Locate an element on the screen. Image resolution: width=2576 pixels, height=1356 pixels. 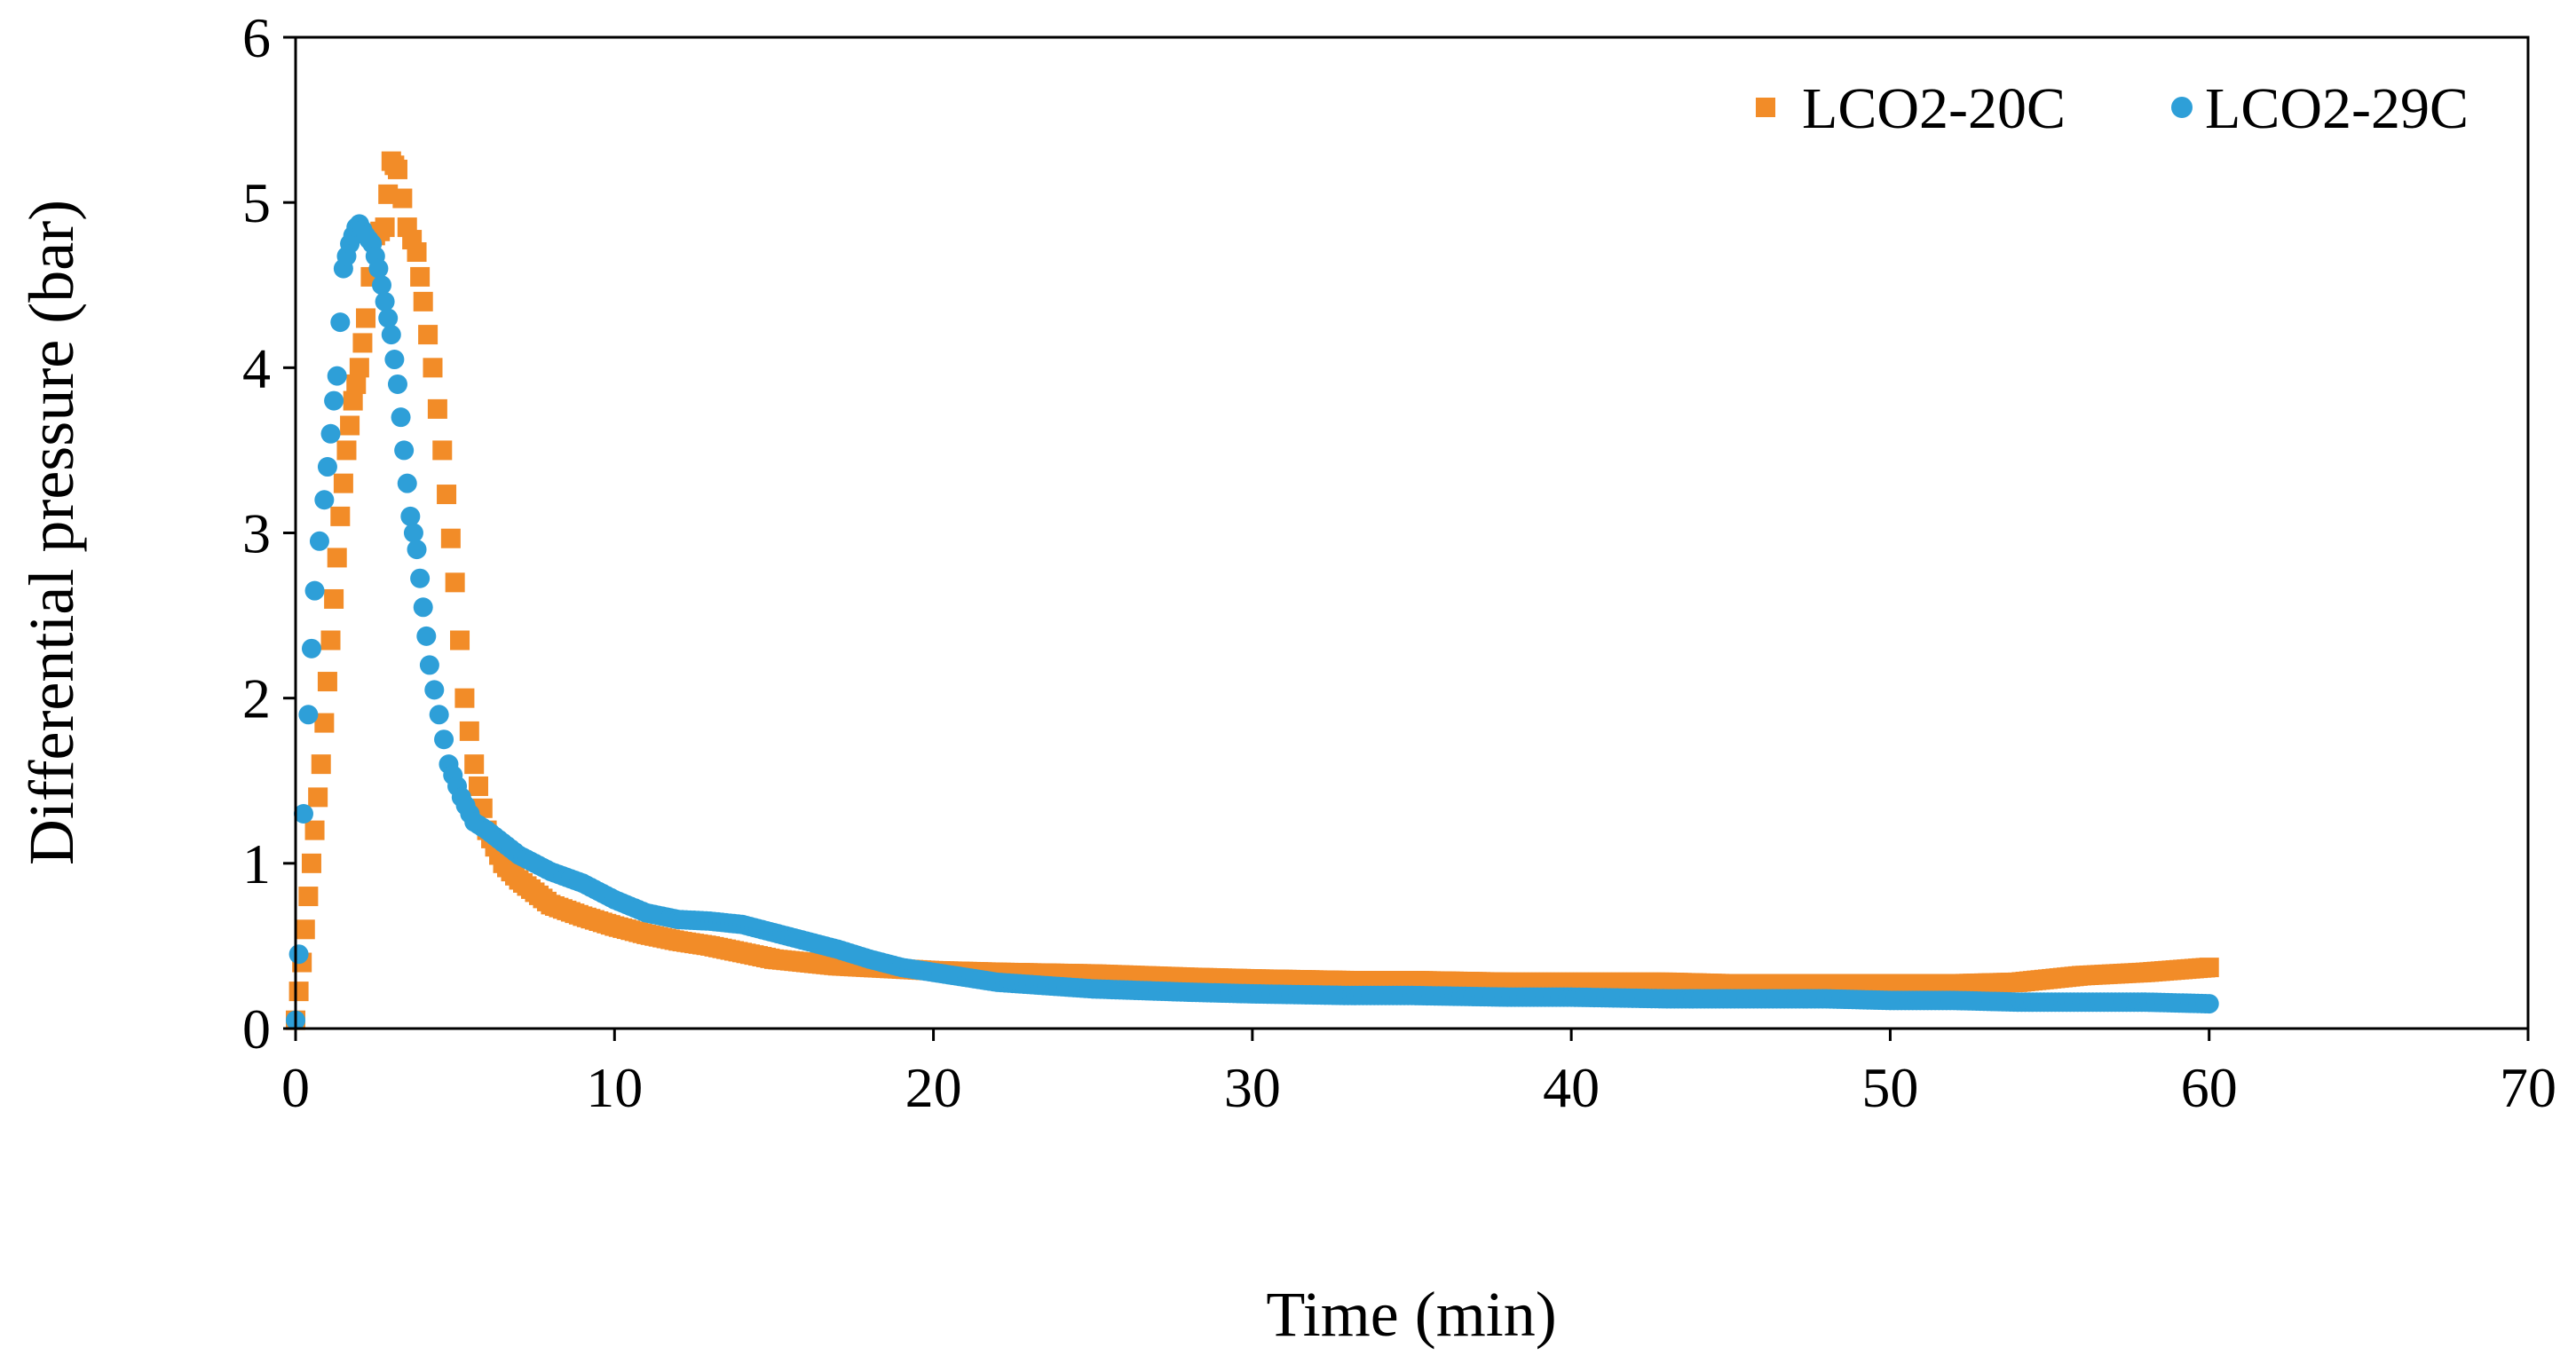
y-tick-label: 0 is located at coordinates (256, 1028).